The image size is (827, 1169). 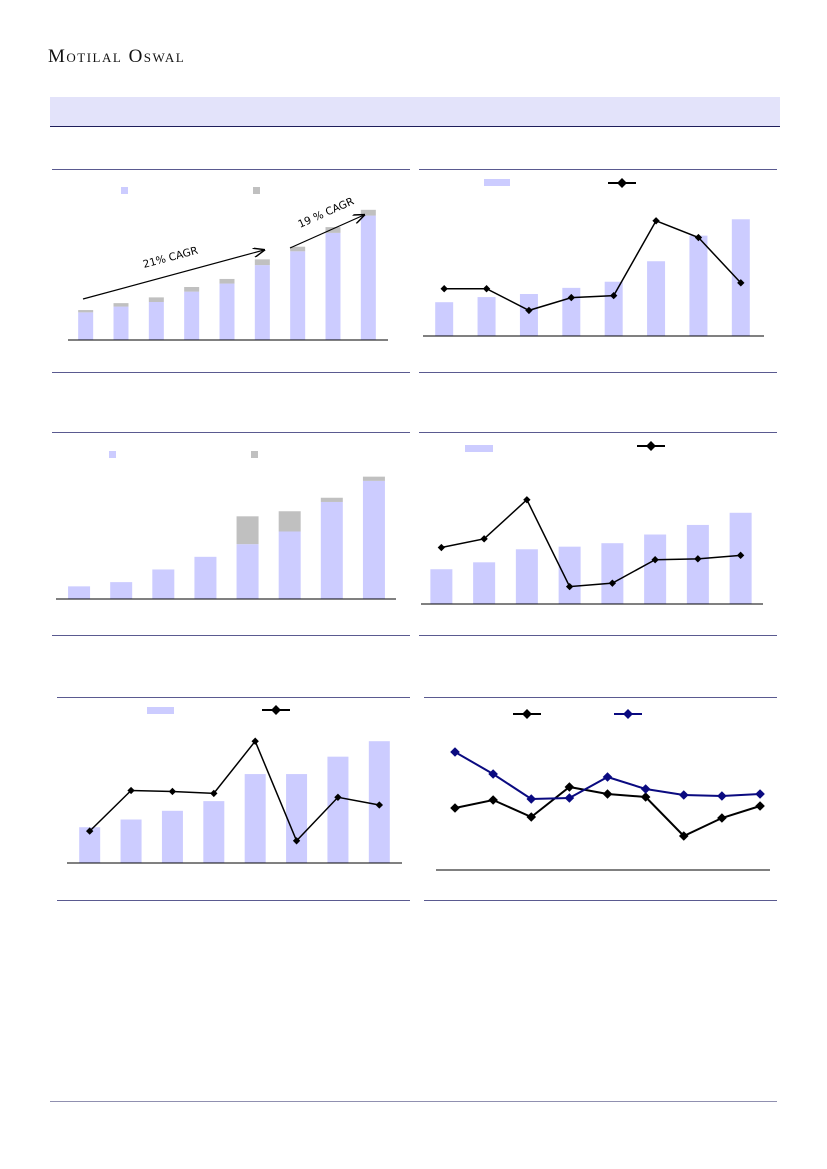 What do you see at coordinates (628, 714) in the screenshot?
I see `legend-line-series-2-marker` at bounding box center [628, 714].